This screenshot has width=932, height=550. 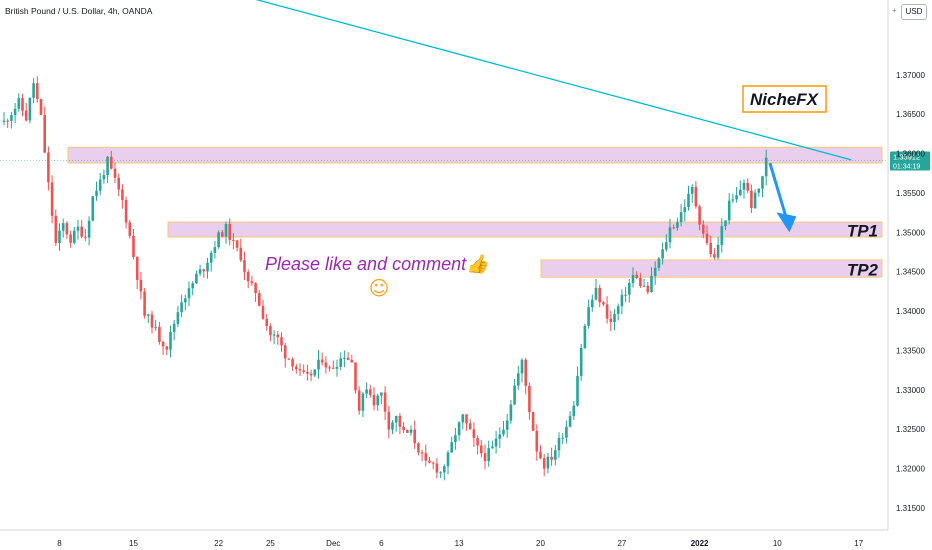 I want to click on projection-arrow-head, so click(x=786, y=222).